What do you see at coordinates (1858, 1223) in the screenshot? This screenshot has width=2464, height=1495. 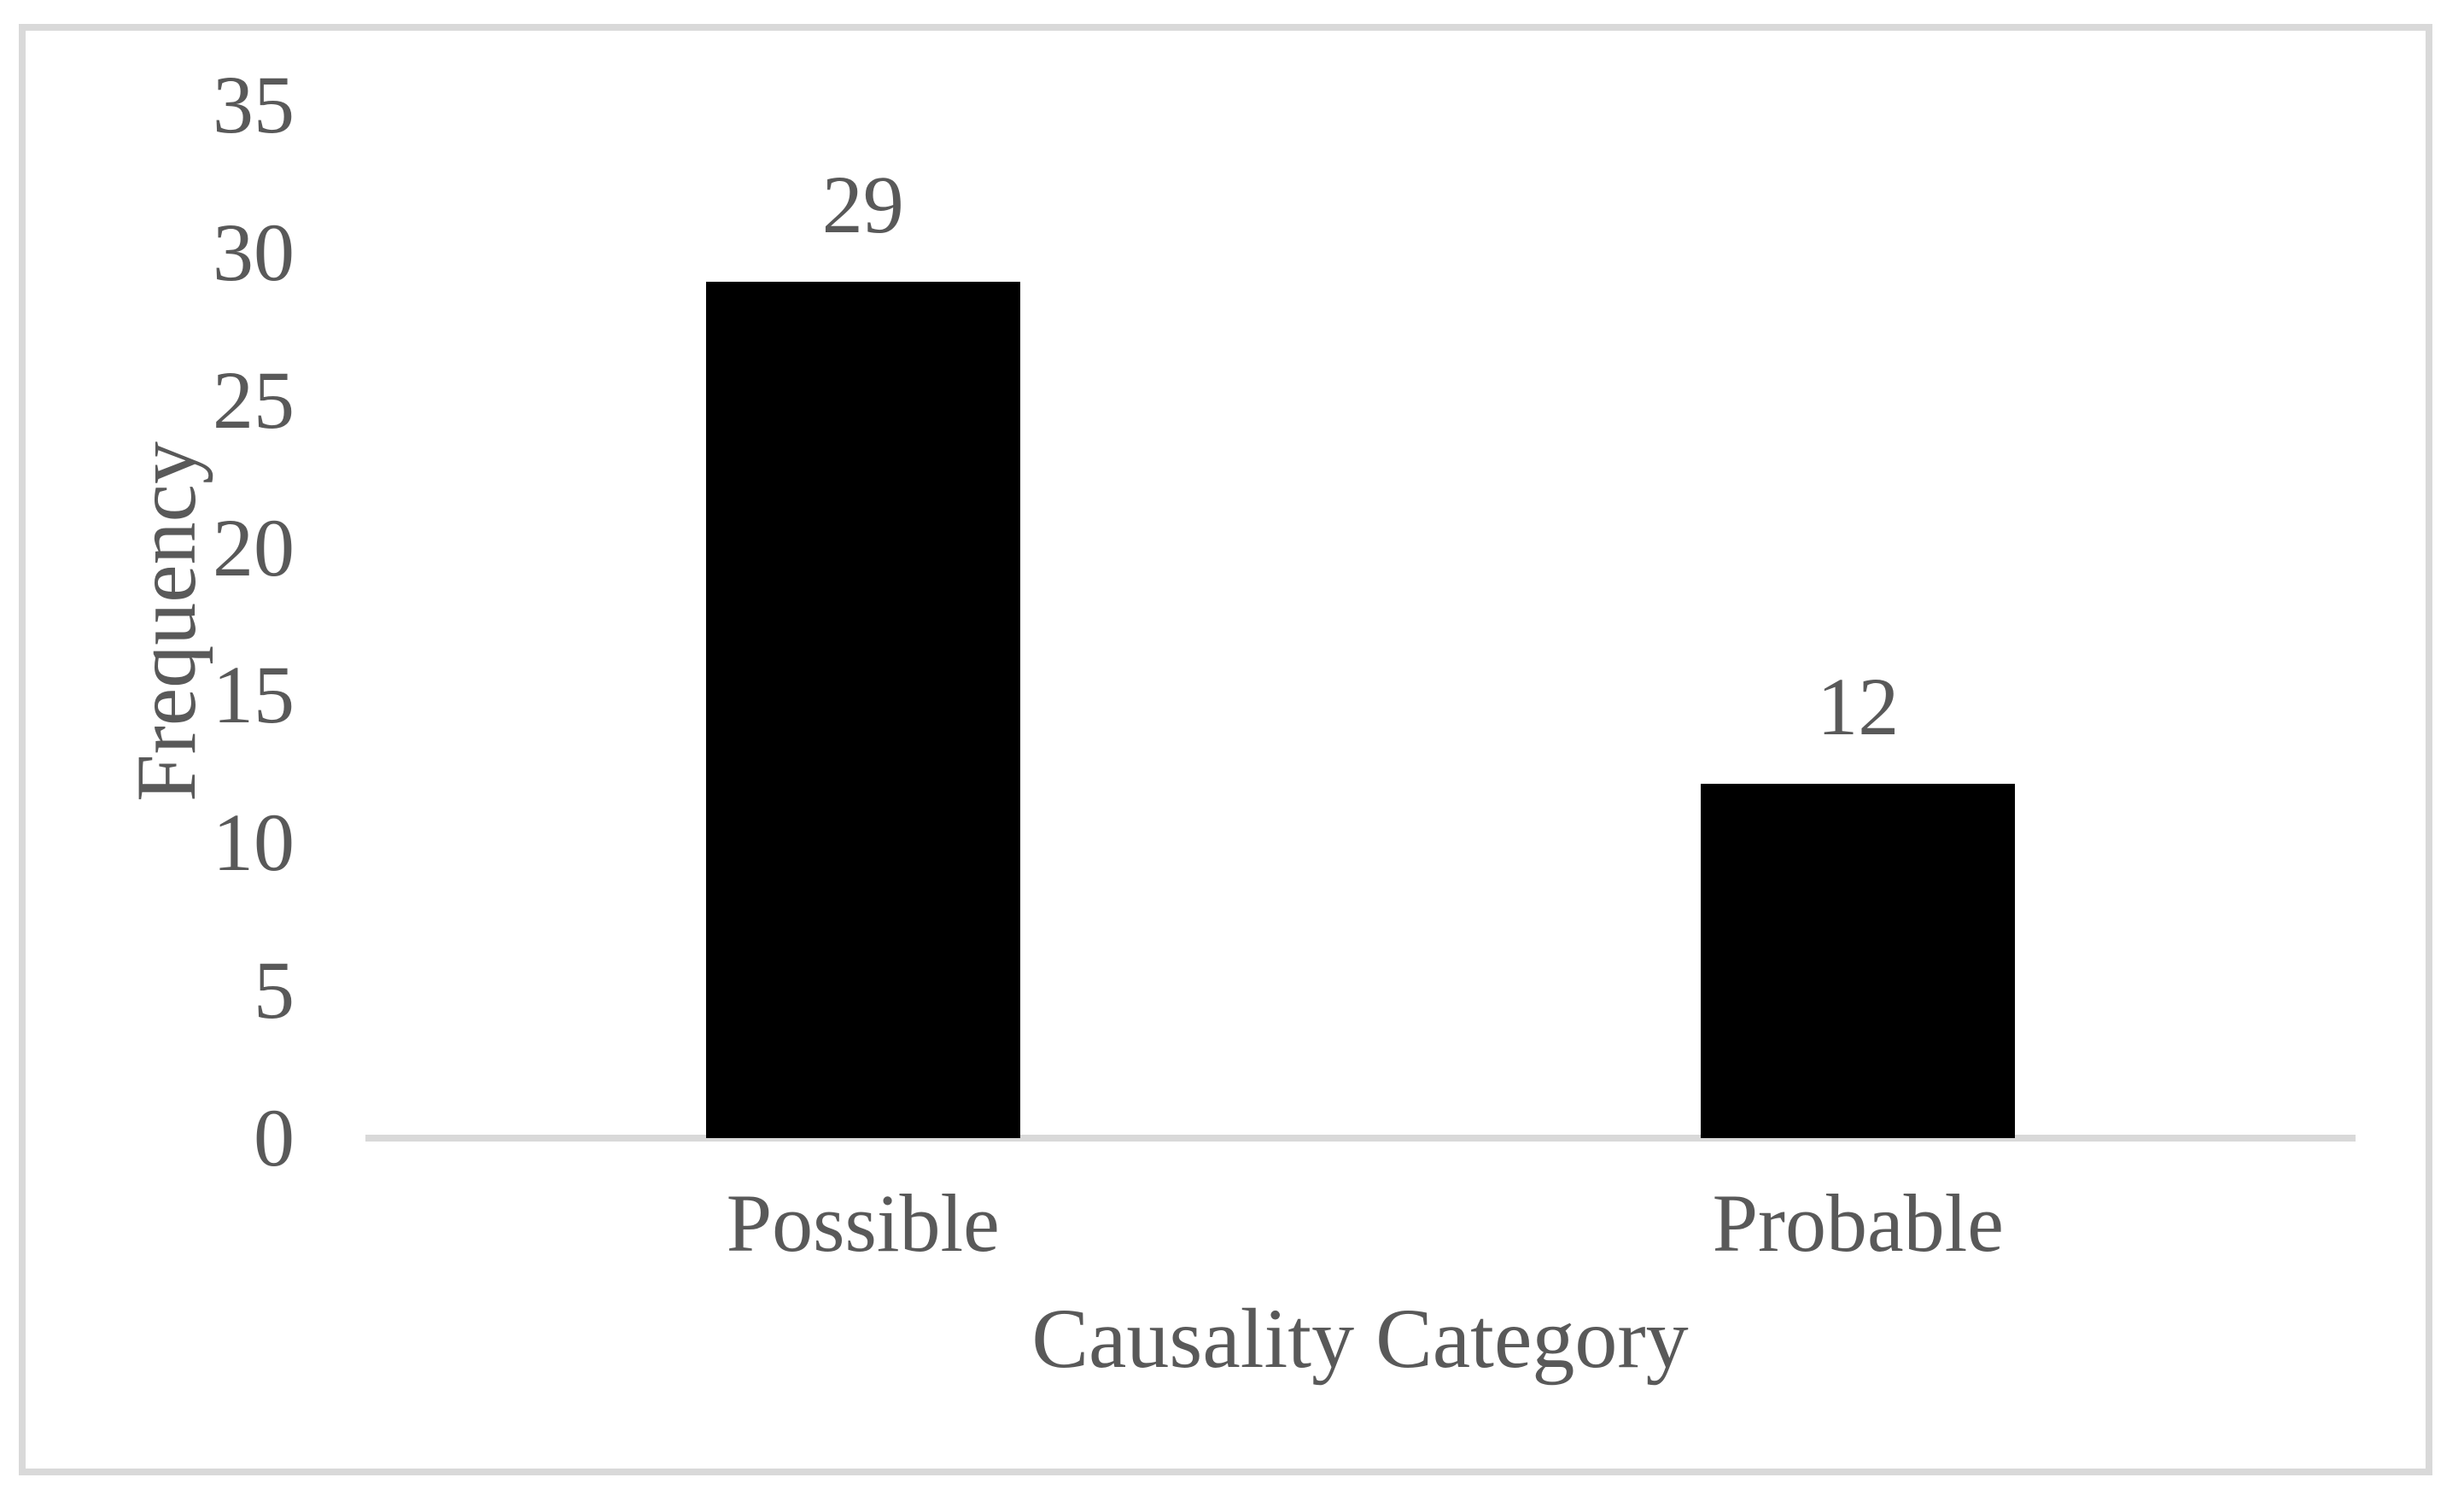 I see `x-category-label: Probable` at bounding box center [1858, 1223].